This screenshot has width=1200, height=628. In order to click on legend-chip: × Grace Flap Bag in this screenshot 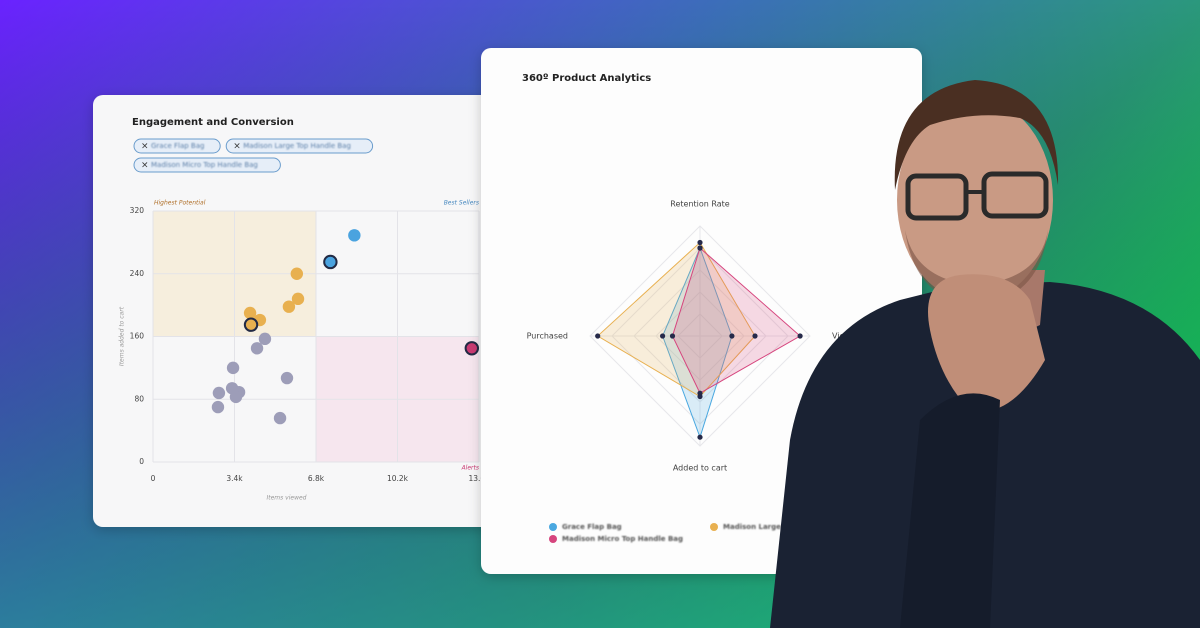, I will do `click(177, 146)`.